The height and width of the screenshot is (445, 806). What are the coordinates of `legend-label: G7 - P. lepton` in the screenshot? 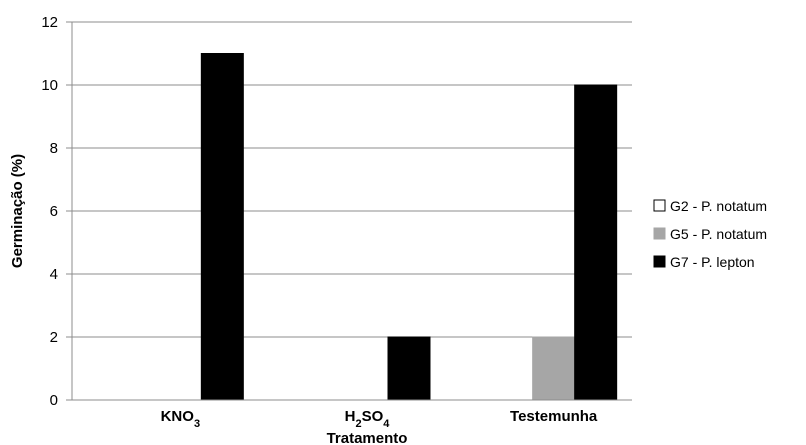 It's located at (712, 262).